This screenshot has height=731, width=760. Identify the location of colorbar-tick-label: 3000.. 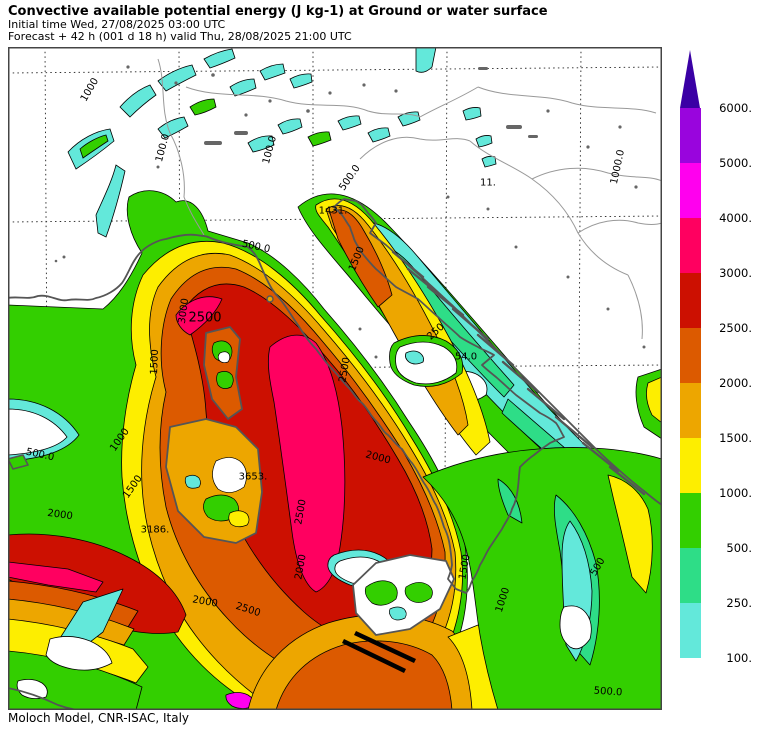
(735, 273).